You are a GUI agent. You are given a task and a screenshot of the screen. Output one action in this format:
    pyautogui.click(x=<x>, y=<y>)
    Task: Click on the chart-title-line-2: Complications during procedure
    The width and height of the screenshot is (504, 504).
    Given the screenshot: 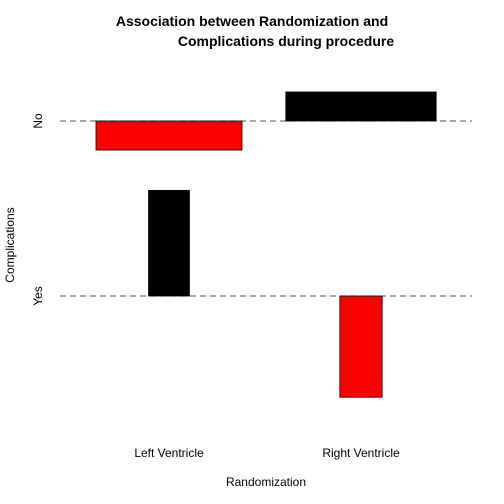 What is the action you would take?
    pyautogui.click(x=286, y=41)
    